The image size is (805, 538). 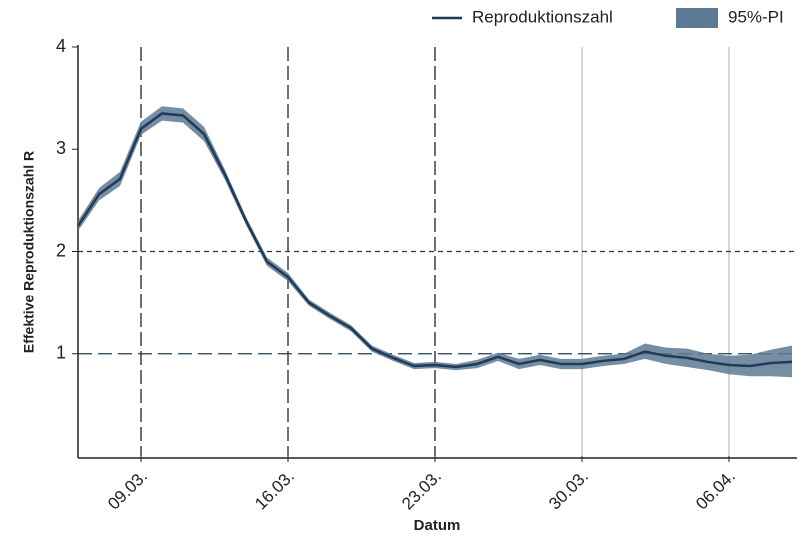 I want to click on y-tick-label: 1, so click(x=61, y=353).